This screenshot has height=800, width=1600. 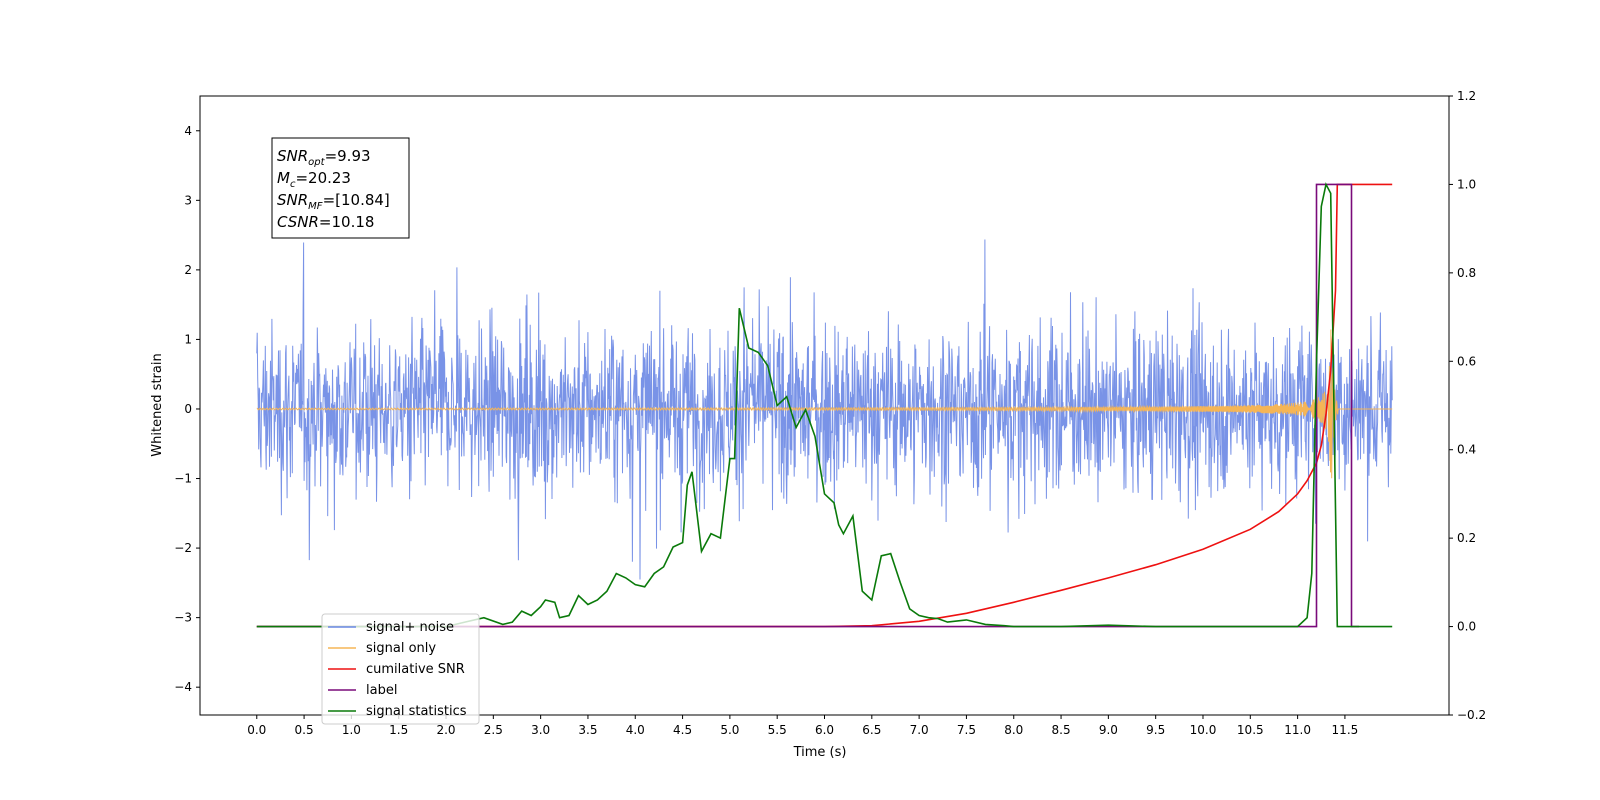 I want to click on y-tick-label-left: 3, so click(x=188, y=200).